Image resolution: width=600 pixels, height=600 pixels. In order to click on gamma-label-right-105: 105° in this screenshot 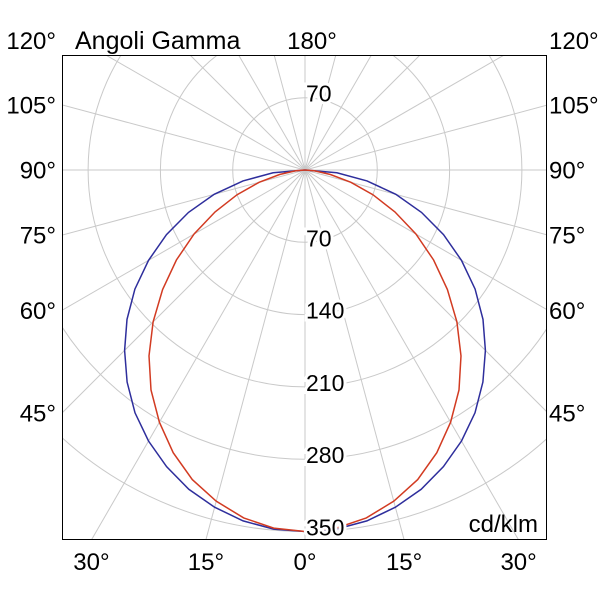, I will do `click(574, 105)`.